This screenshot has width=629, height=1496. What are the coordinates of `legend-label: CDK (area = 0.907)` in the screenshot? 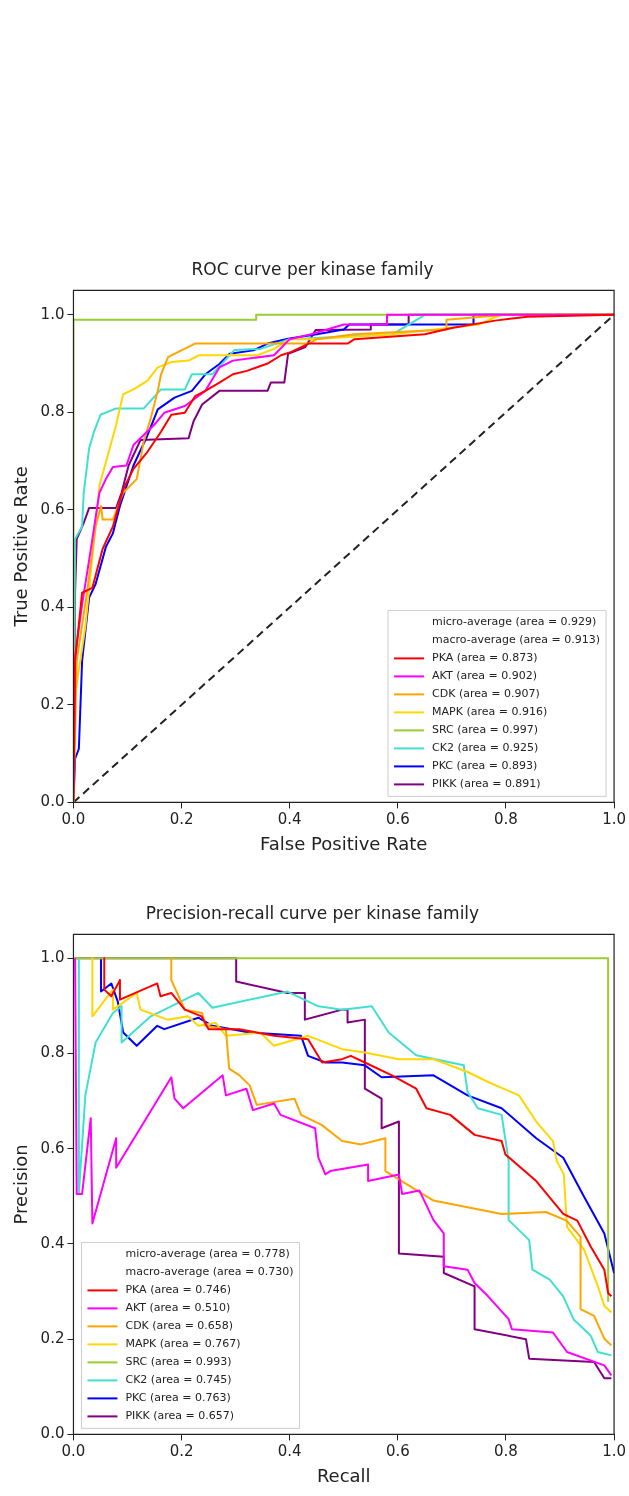 It's located at (486, 694).